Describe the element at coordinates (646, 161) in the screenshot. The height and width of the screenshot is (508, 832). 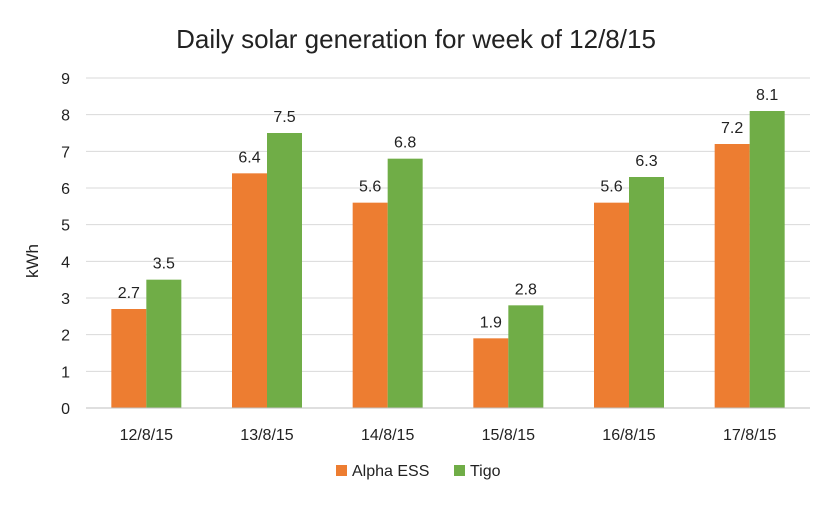
I see `data-label: 6.3` at that location.